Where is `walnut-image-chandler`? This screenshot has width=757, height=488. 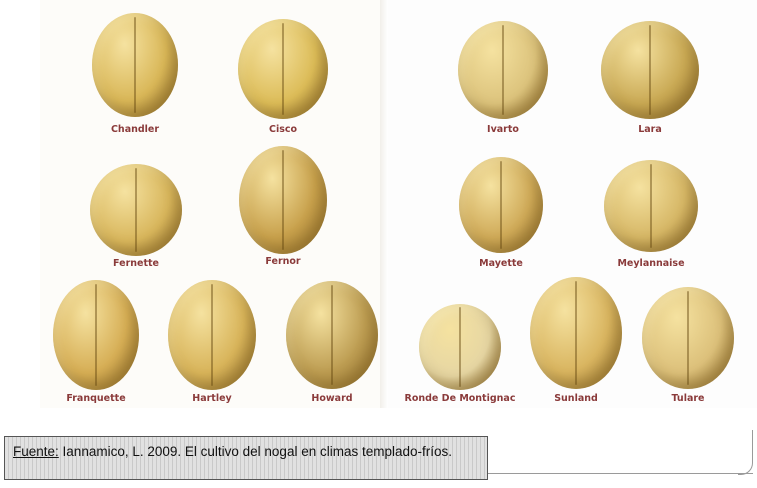 walnut-image-chandler is located at coordinates (135, 65).